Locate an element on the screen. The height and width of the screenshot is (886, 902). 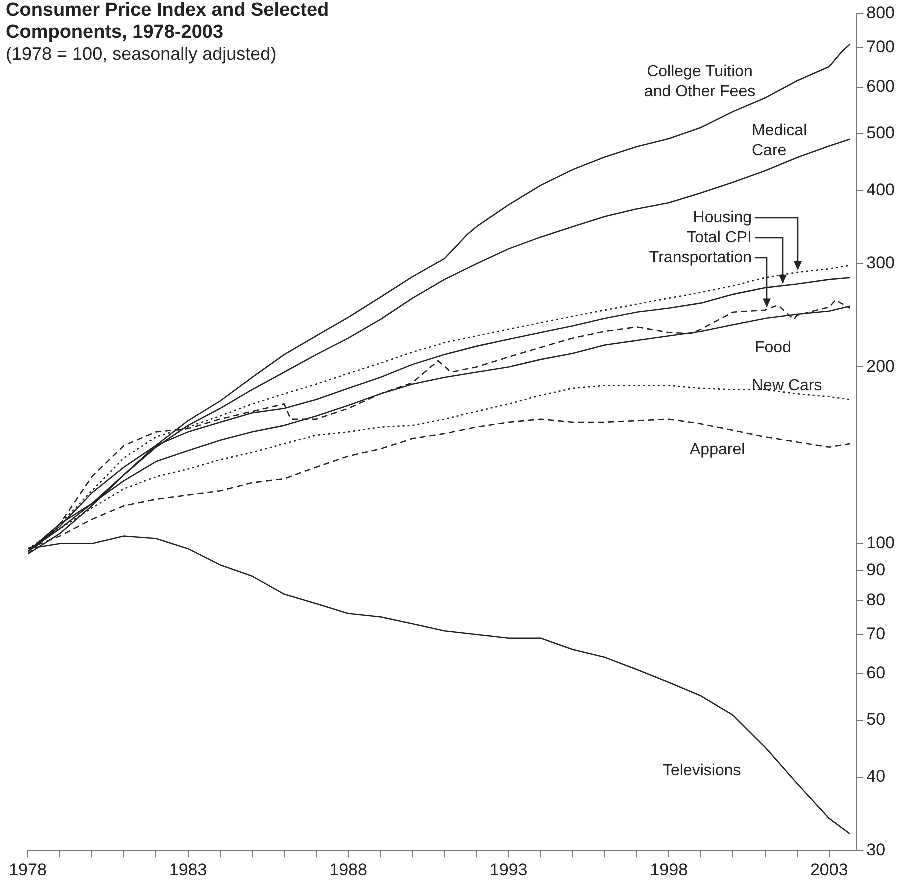
y-tick-label: 90 is located at coordinates (876, 570).